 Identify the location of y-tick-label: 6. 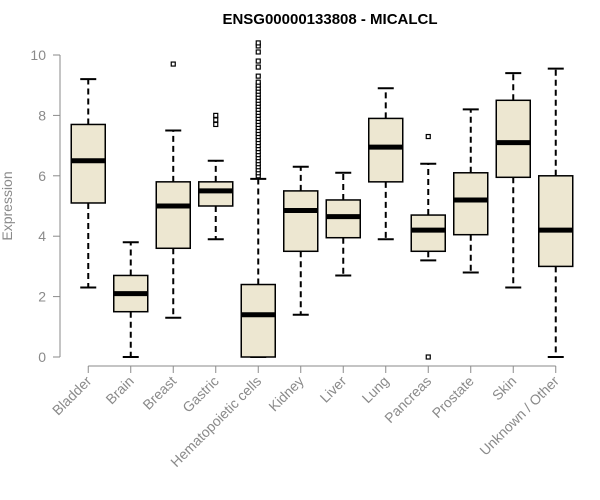
(42, 176).